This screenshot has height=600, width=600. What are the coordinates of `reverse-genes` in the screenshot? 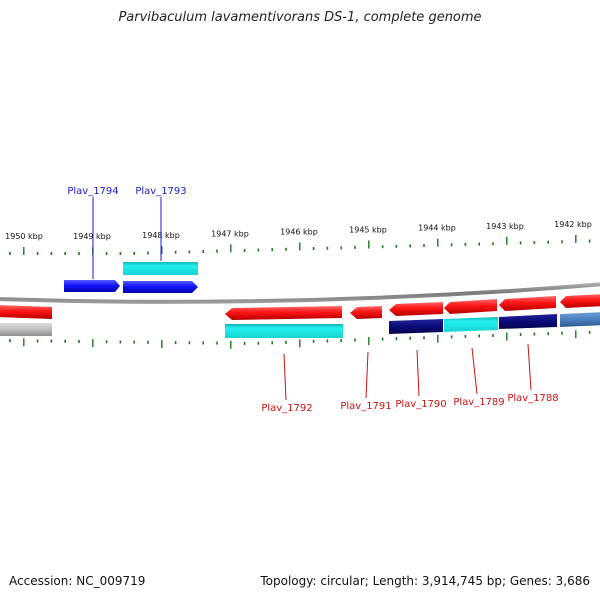 It's located at (300, 316).